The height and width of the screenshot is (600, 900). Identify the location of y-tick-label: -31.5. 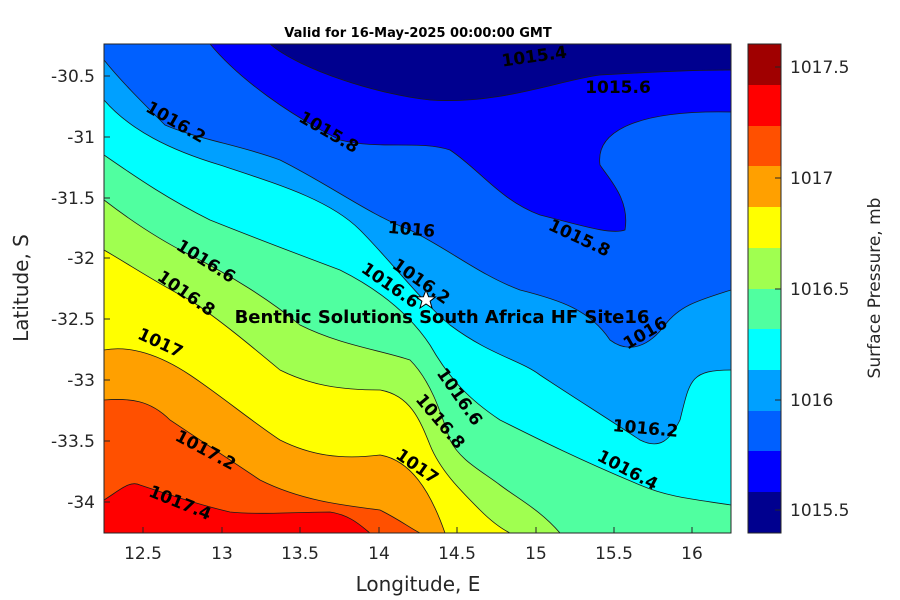
(73, 199).